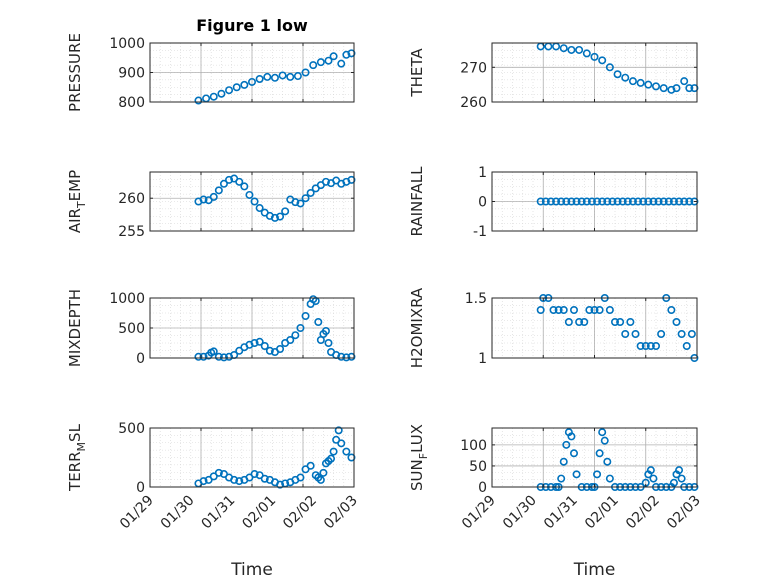 The image size is (778, 583). What do you see at coordinates (178, 513) in the screenshot?
I see `x-tick-label: 01/30` at bounding box center [178, 513].